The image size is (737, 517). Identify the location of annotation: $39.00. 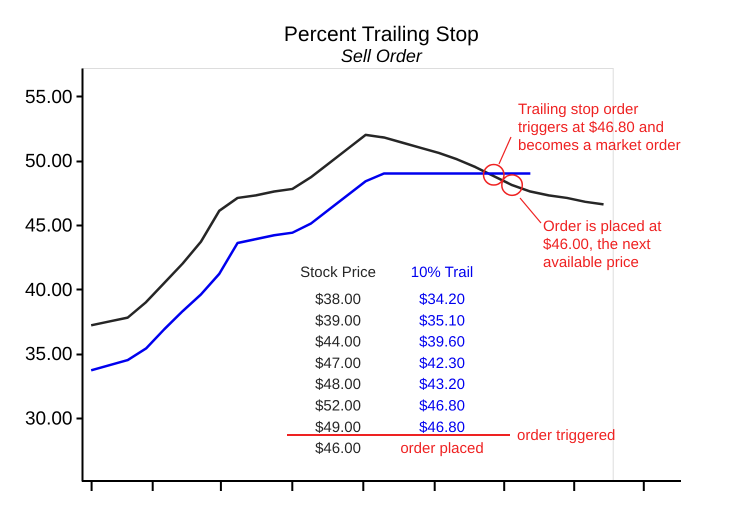
(338, 321).